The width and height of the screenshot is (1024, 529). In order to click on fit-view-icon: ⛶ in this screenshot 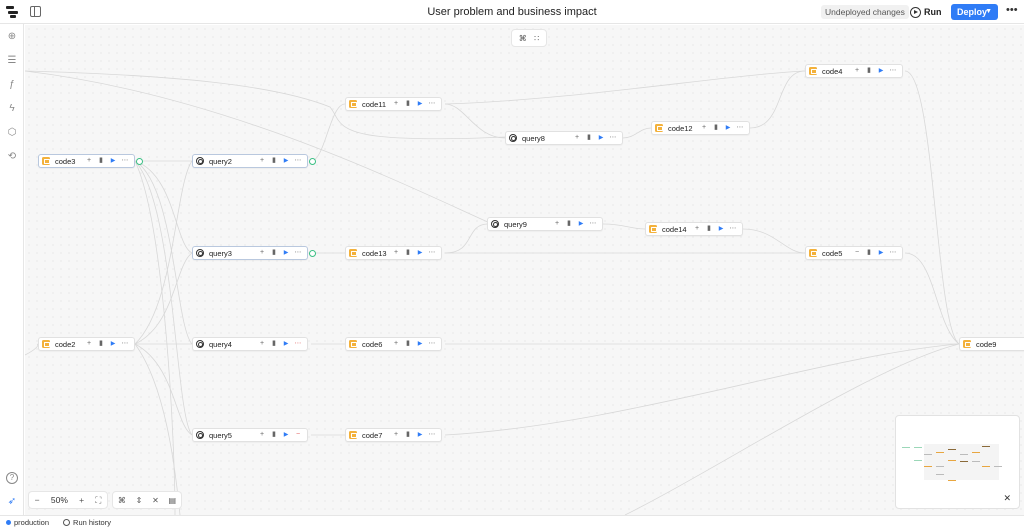, I will do `click(98, 499)`.